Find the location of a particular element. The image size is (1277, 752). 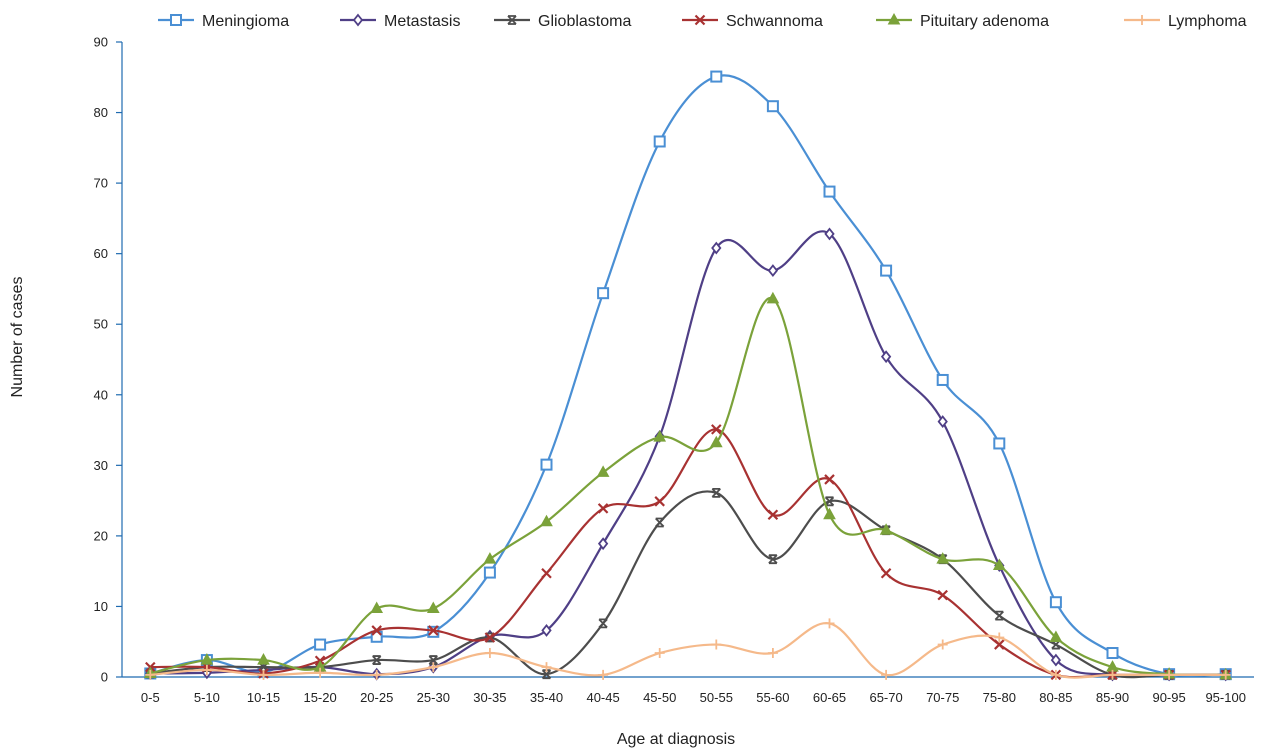

y-tick-label: 0 is located at coordinates (104, 677).